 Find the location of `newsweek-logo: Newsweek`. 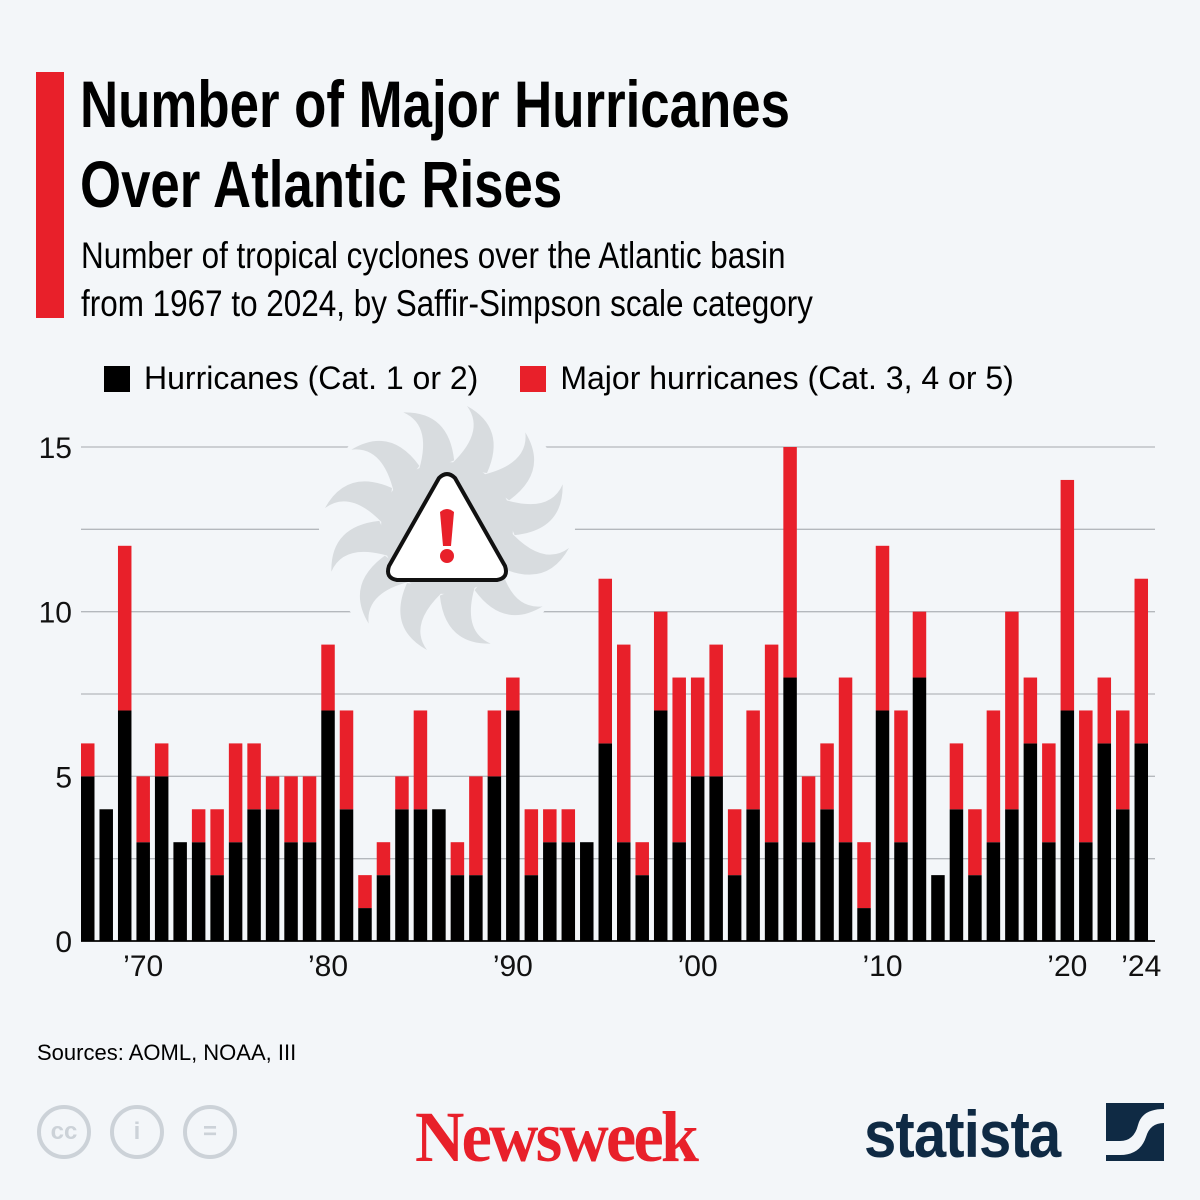

newsweek-logo: Newsweek is located at coordinates (557, 1137).